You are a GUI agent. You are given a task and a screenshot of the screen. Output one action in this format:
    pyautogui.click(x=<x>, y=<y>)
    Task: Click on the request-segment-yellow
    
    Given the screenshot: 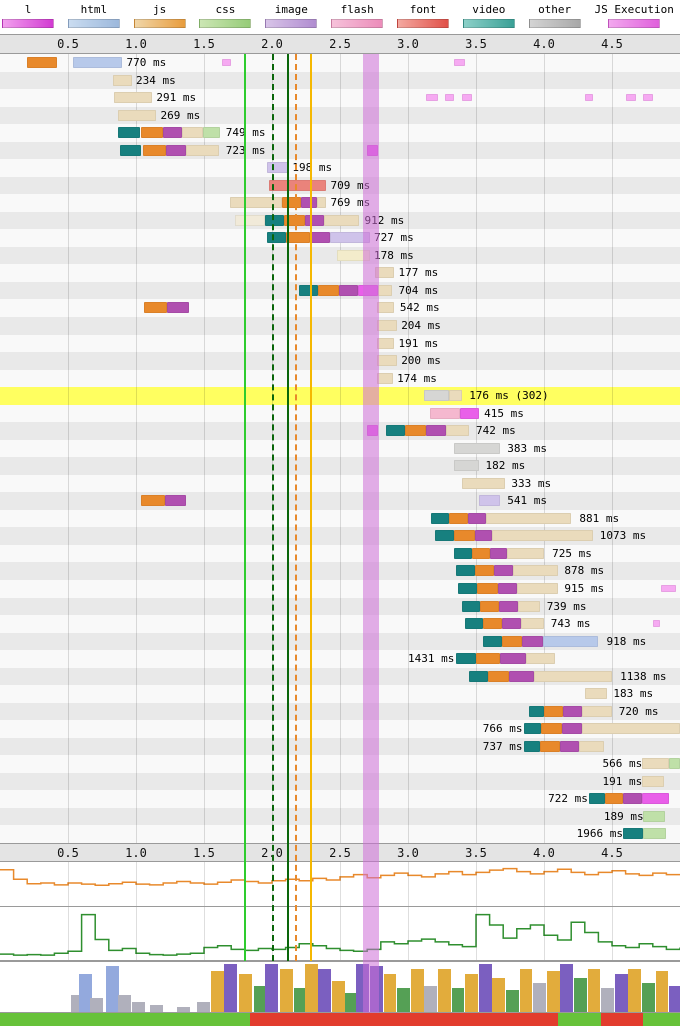 What is the action you would take?
    pyautogui.click(x=353, y=255)
    